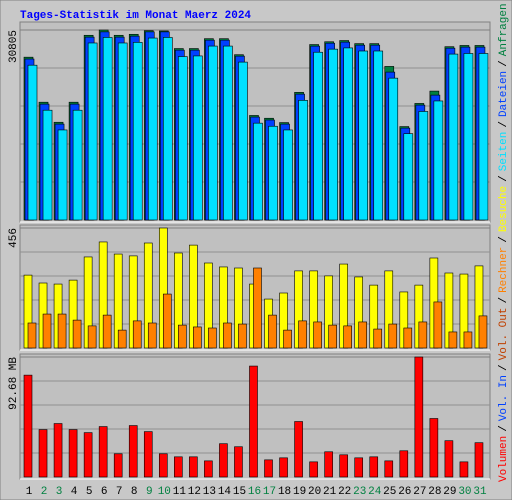 This screenshot has width=512, height=500. Describe the element at coordinates (29, 492) in the screenshot. I see `x-tick-label: 1` at that location.